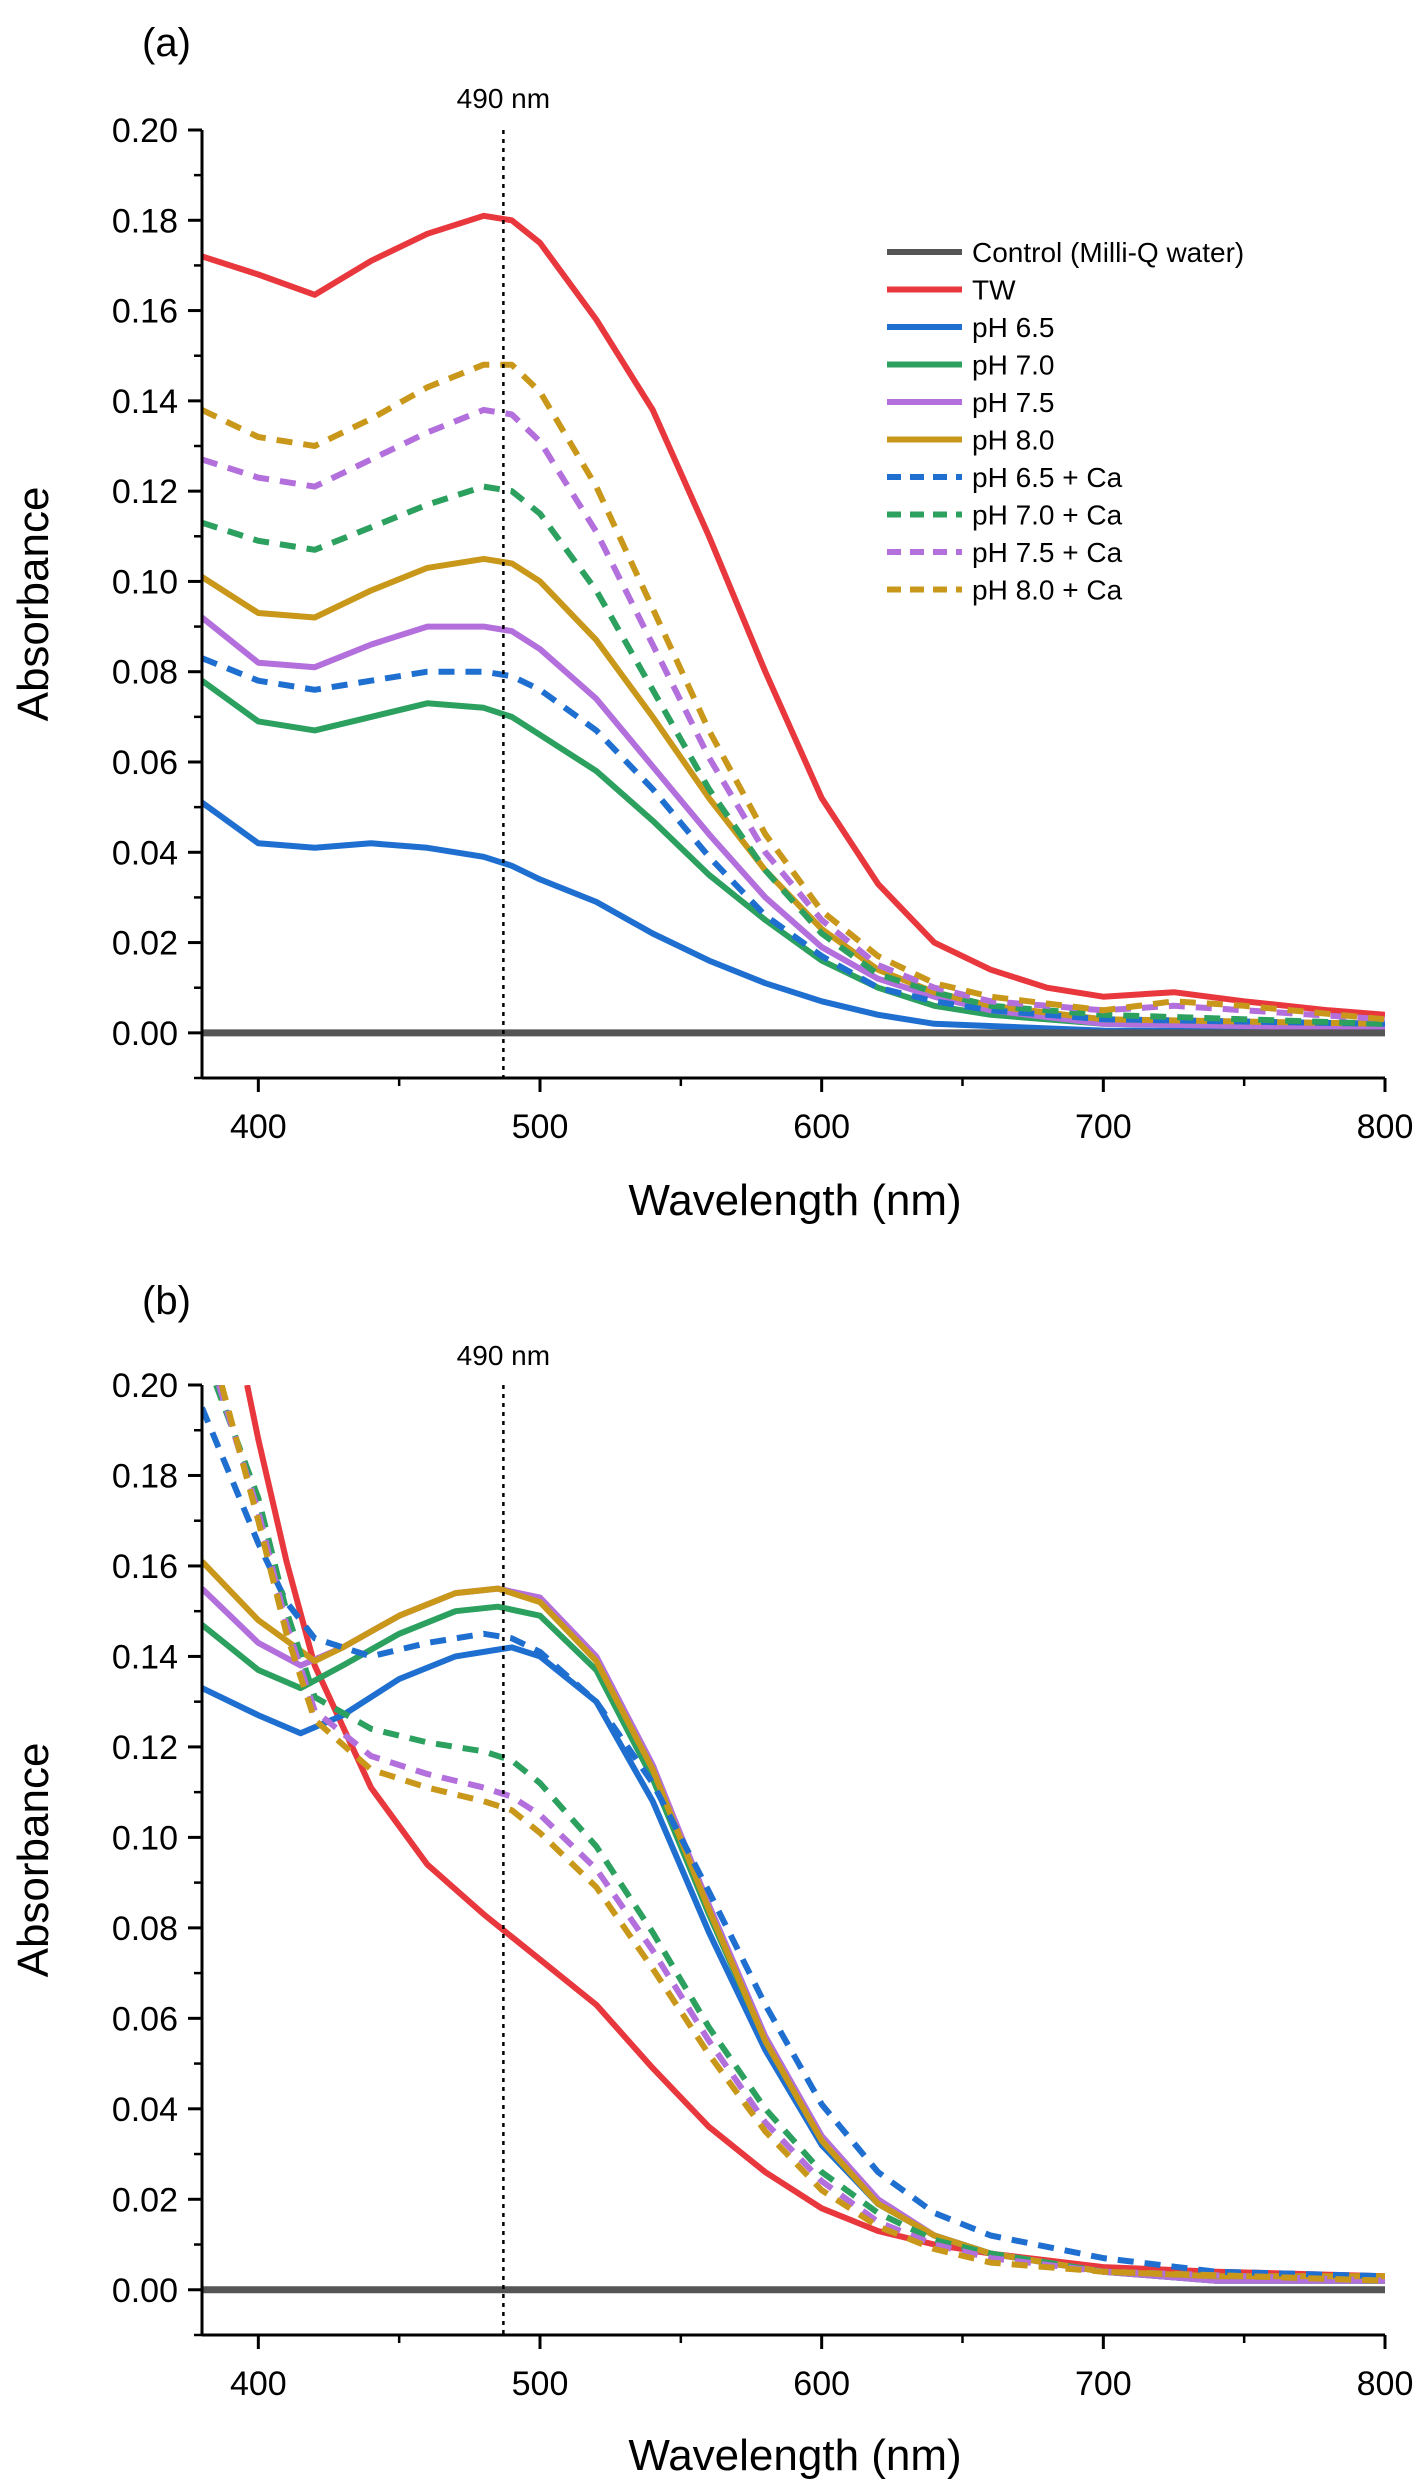 This screenshot has height=2488, width=1418. What do you see at coordinates (1047, 477) in the screenshot?
I see `legend-entry: pH 6.5 + Ca` at bounding box center [1047, 477].